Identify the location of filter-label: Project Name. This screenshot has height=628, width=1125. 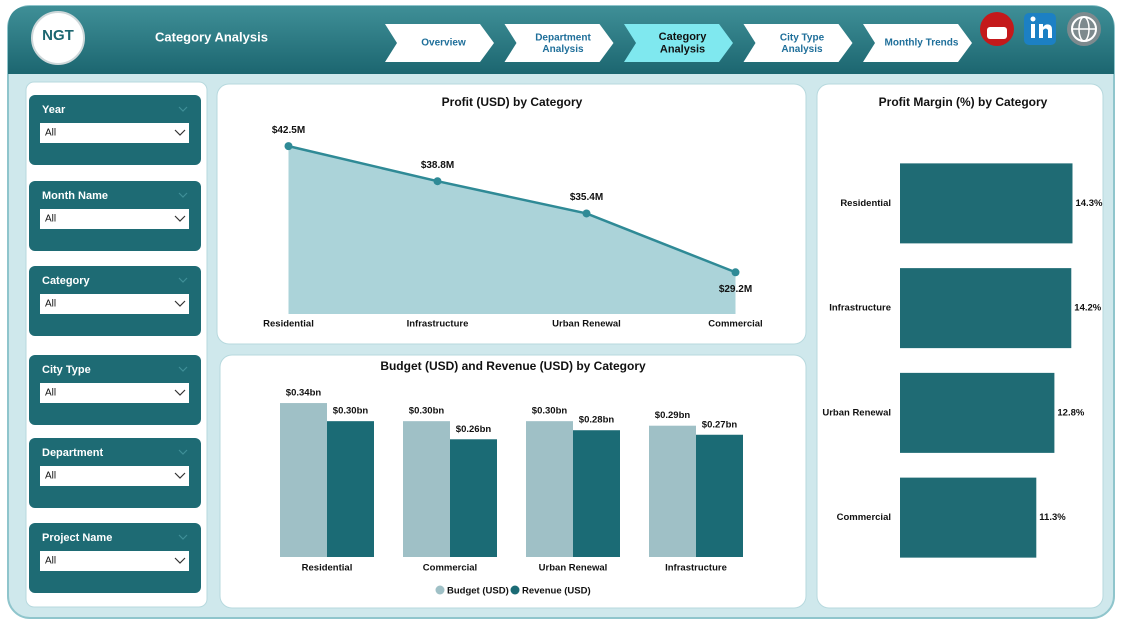
(77, 538).